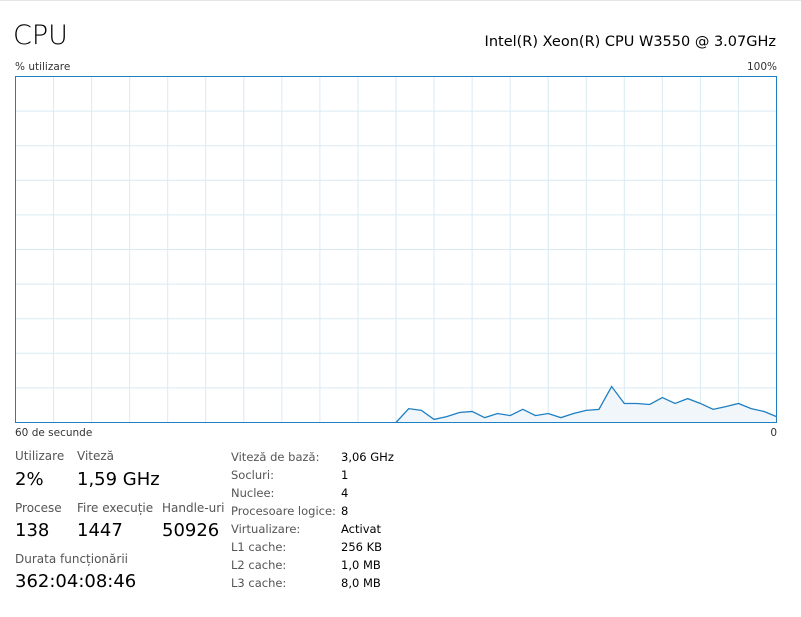  Describe the element at coordinates (193, 508) in the screenshot. I see `handles-label: Handle-uri` at that location.